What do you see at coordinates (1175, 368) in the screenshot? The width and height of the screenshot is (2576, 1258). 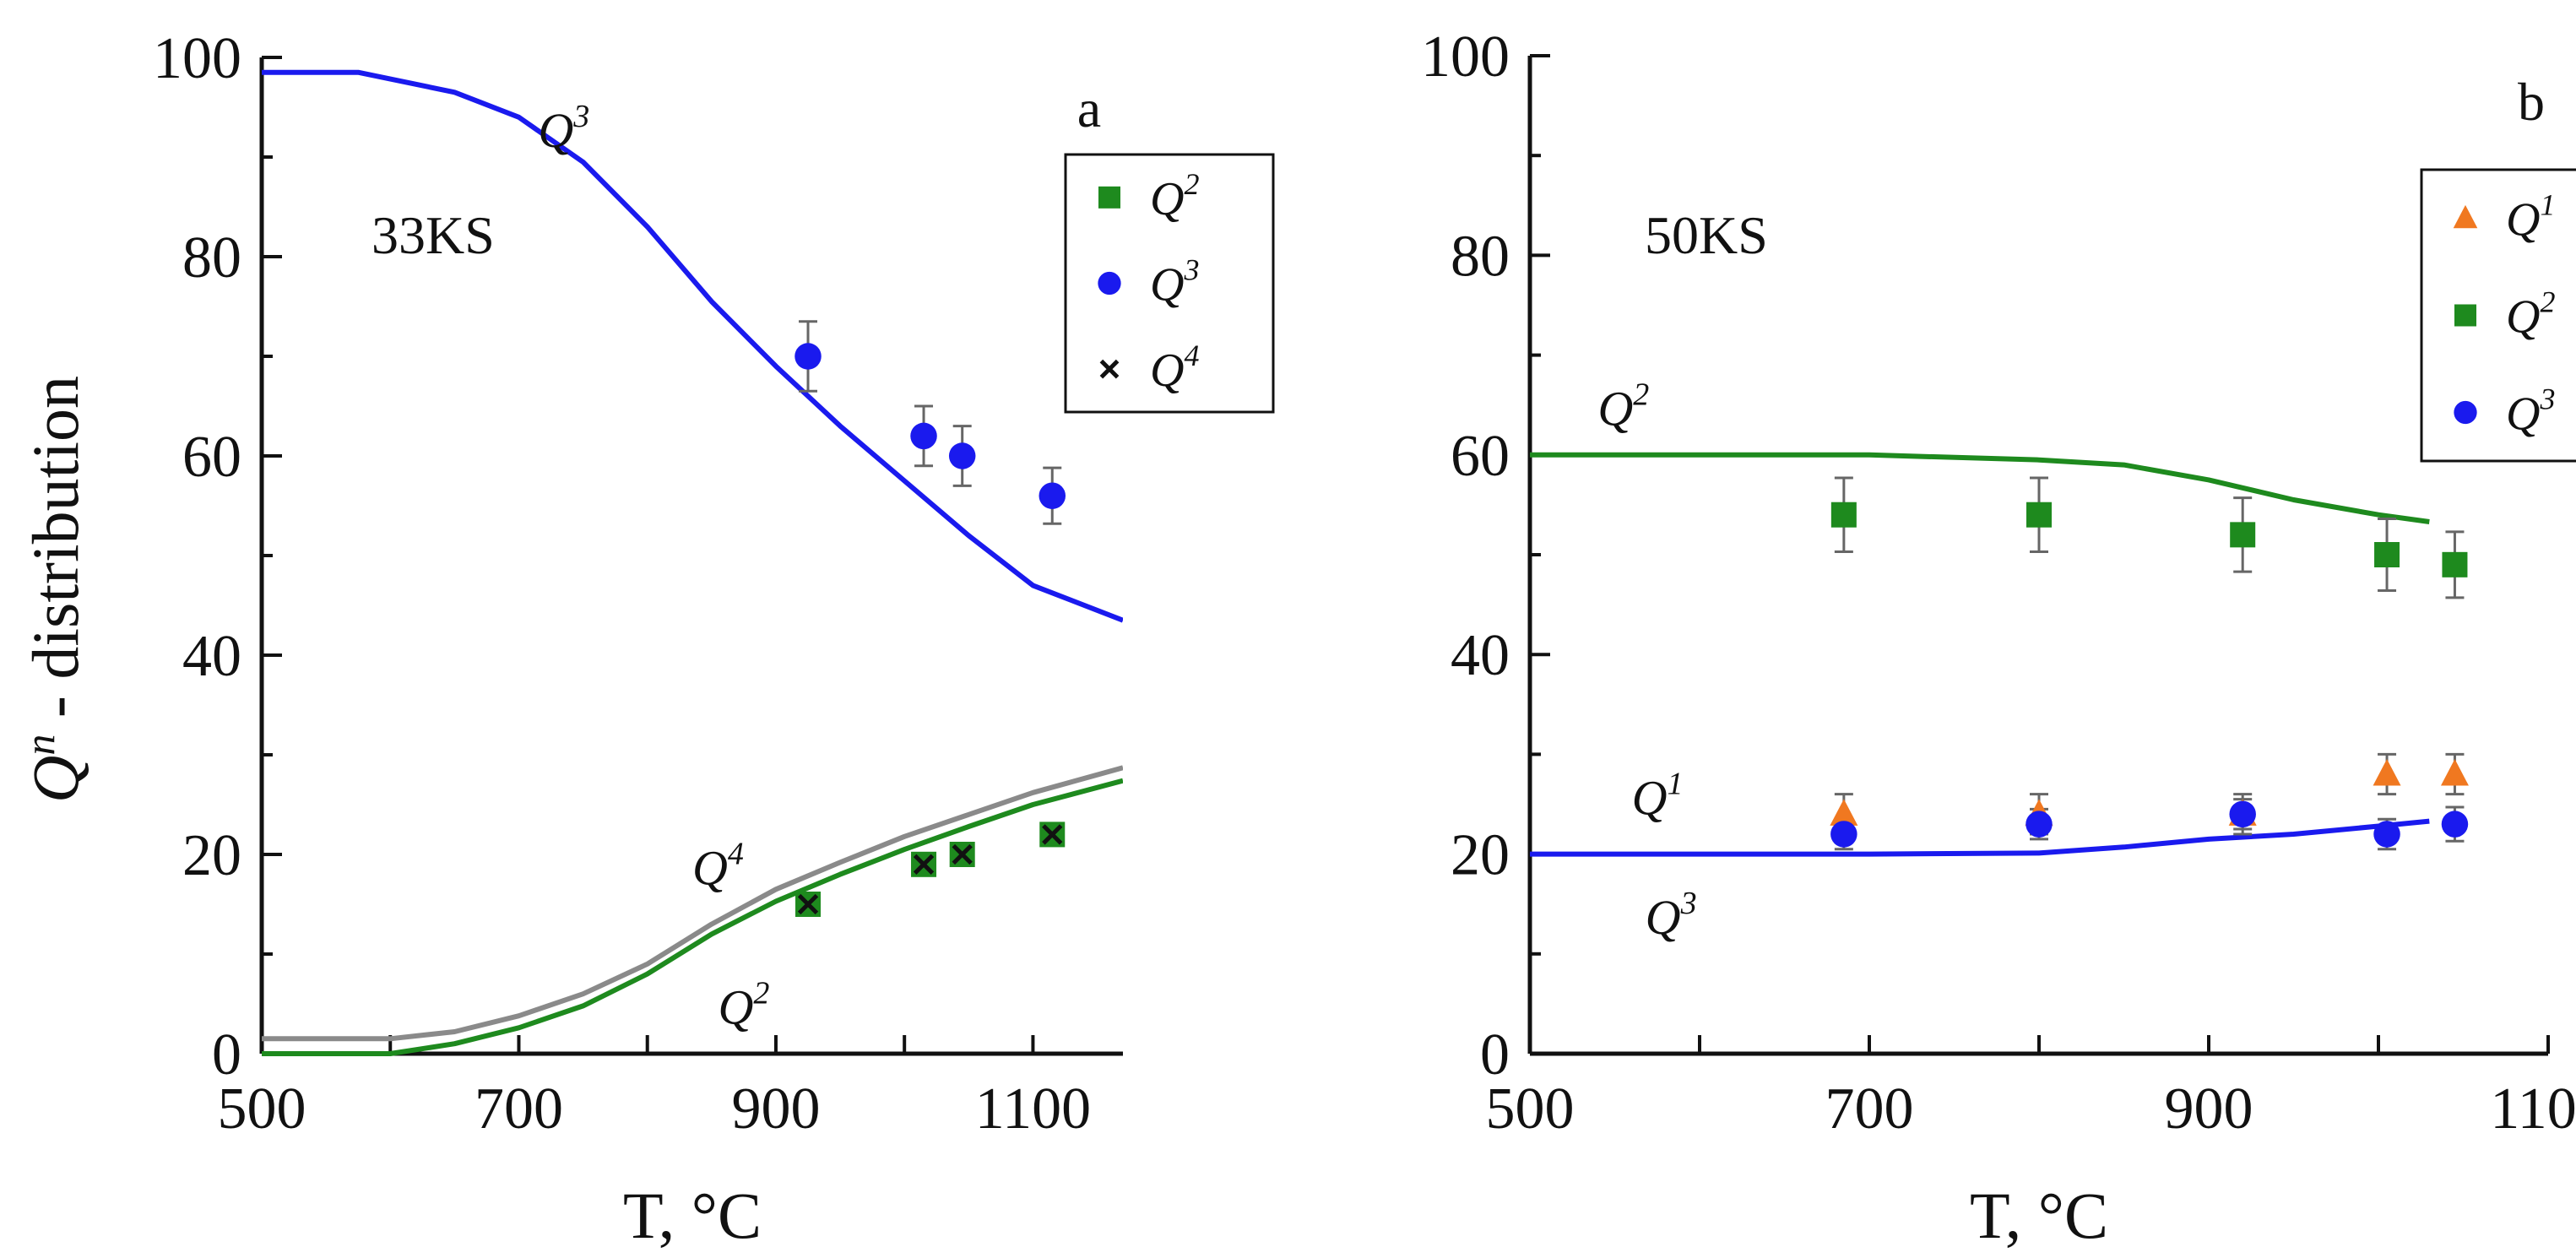 I see `legend-label-Q4: Q4` at bounding box center [1175, 368].